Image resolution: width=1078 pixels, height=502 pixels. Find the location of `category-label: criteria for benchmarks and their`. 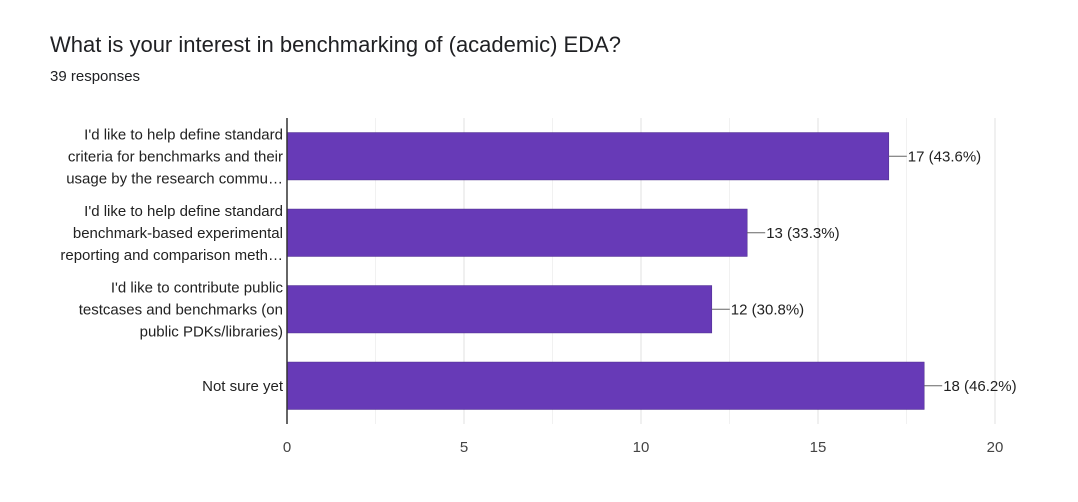

category-label: criteria for benchmarks and their is located at coordinates (175, 156).